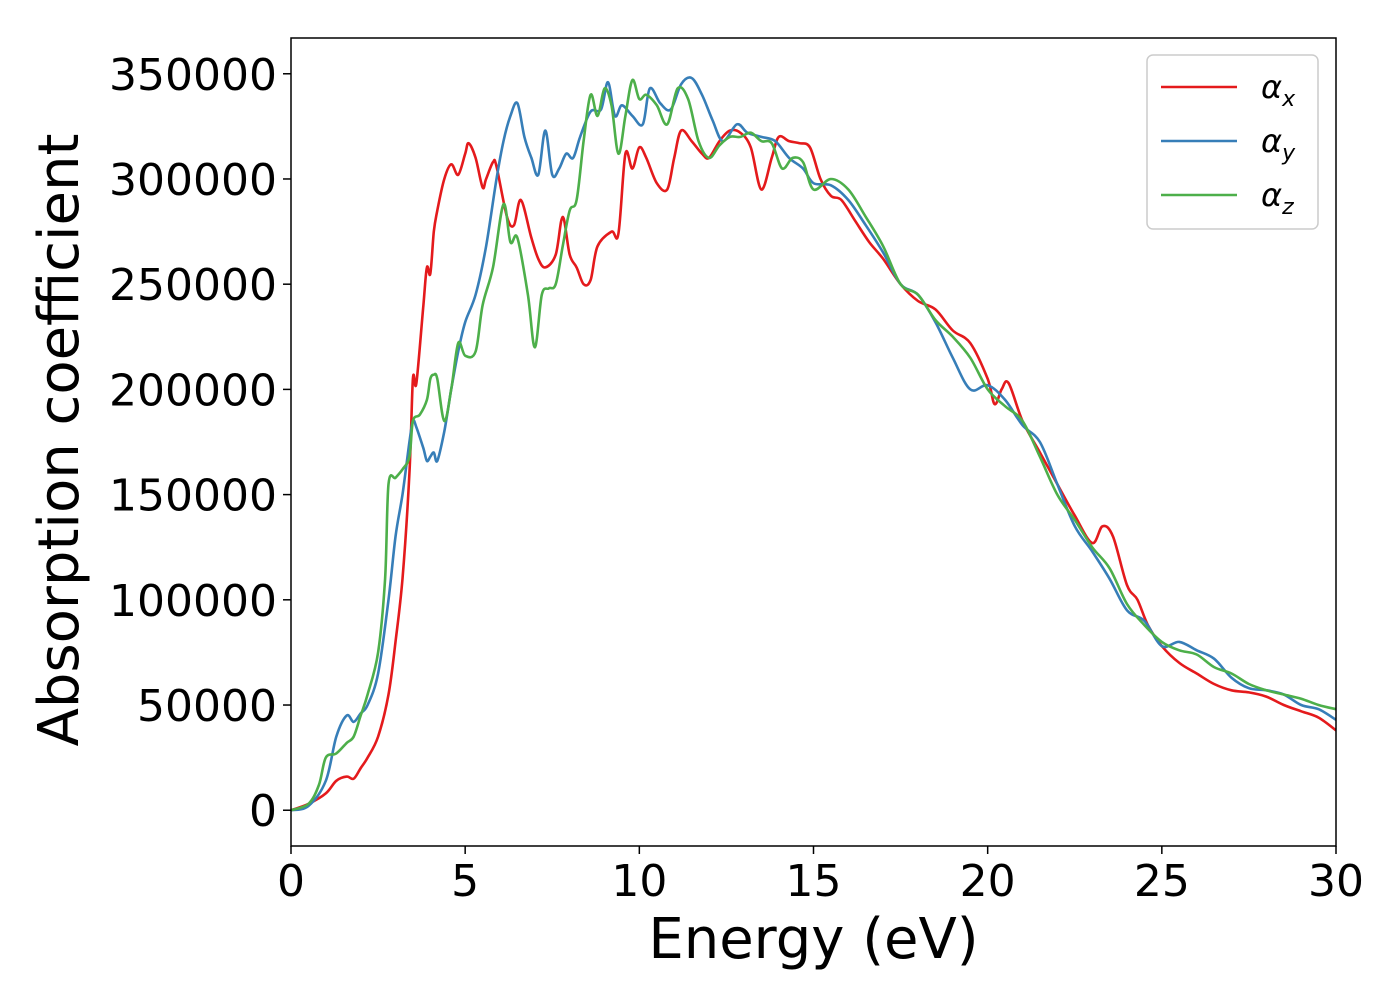  What do you see at coordinates (1232, 142) in the screenshot?
I see `legend: αx αy αz` at bounding box center [1232, 142].